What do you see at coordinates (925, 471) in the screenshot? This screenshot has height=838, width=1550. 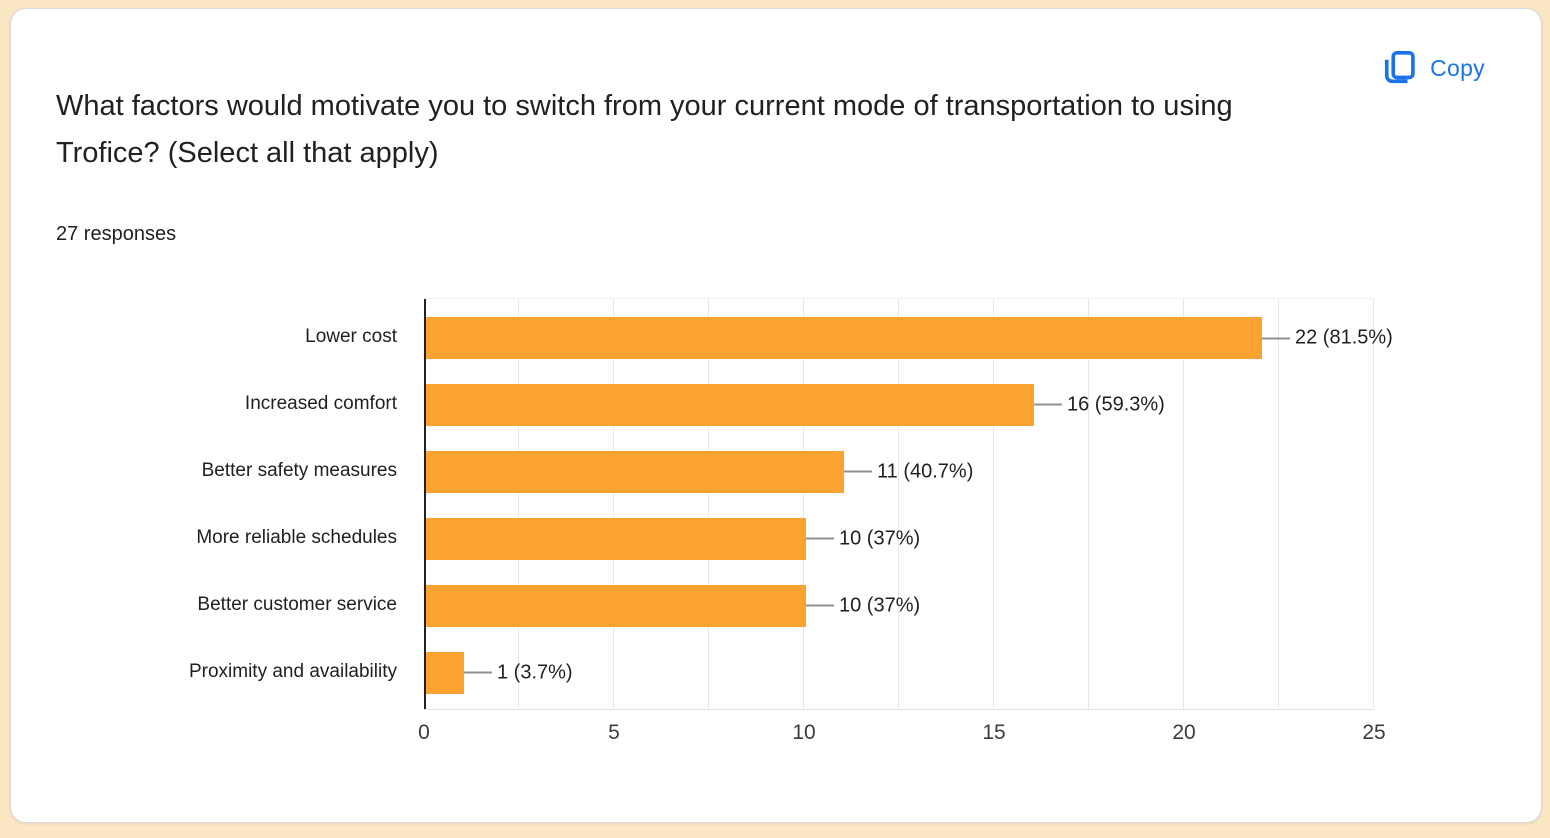 I see `value-label: 11 (40.7%)` at bounding box center [925, 471].